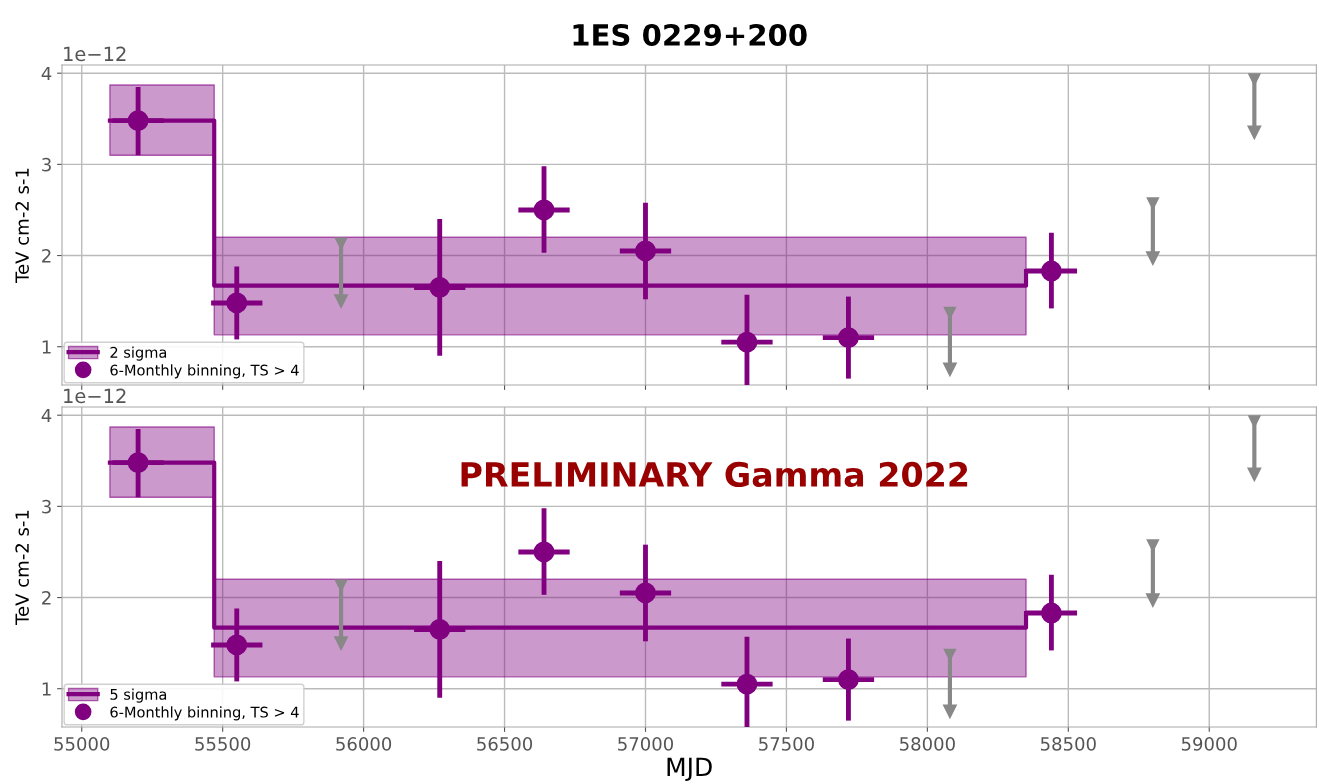 The width and height of the screenshot is (1319, 784). What do you see at coordinates (927, 744) in the screenshot?
I see `x-tick-label: 58000` at bounding box center [927, 744].